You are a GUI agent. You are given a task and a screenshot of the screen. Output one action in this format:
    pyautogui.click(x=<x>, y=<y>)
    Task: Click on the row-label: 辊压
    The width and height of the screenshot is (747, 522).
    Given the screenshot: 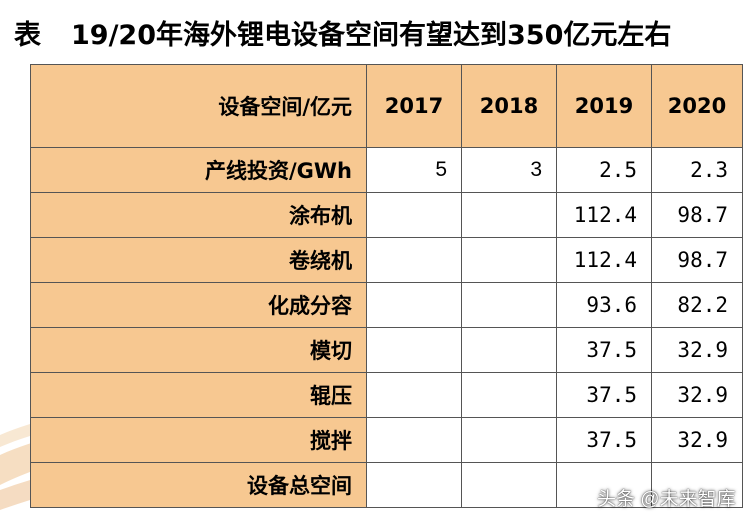 What is the action you would take?
    pyautogui.click(x=198, y=395)
    